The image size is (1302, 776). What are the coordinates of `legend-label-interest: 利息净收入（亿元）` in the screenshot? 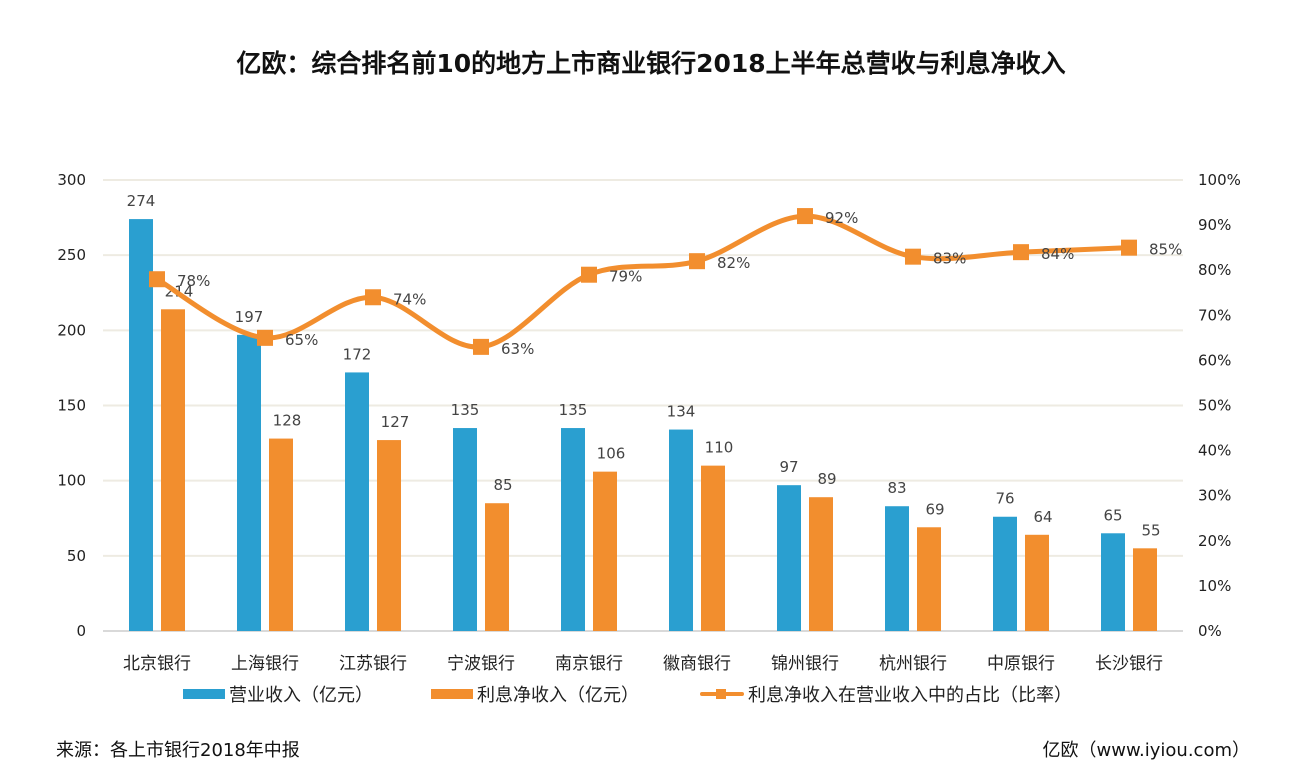 It's located at (558, 695).